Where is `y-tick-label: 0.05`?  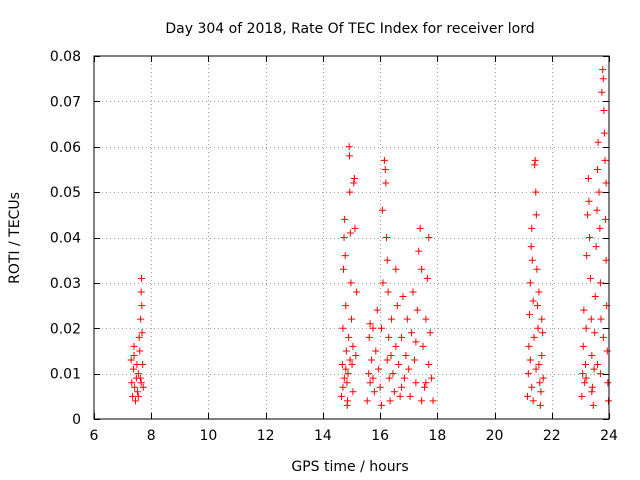
y-tick-label: 0.05 is located at coordinates (65, 193).